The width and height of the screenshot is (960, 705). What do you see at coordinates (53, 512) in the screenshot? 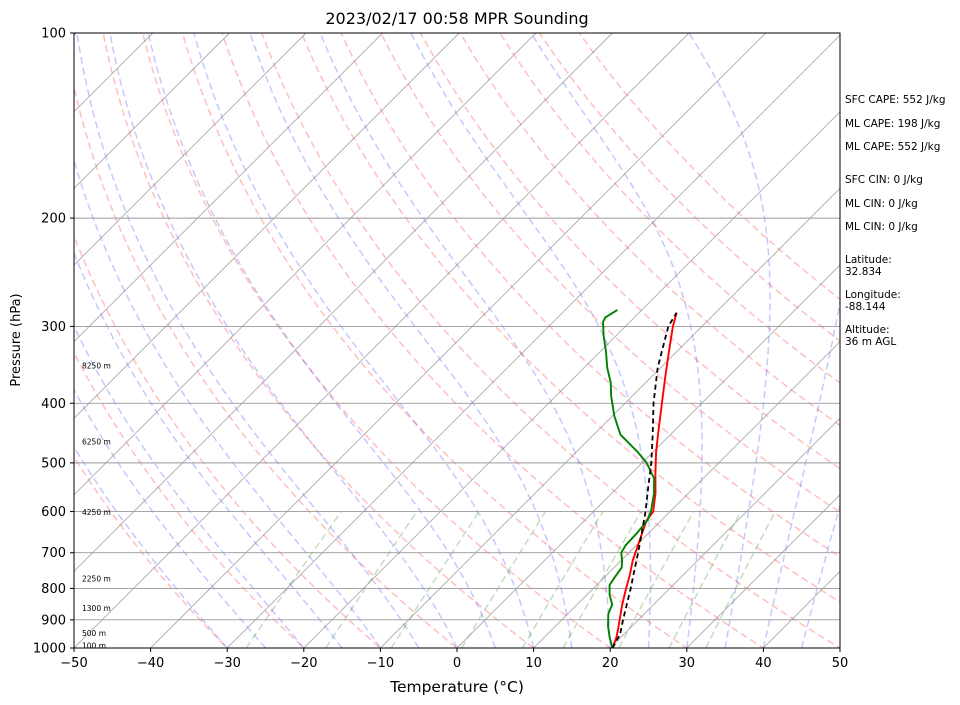
I see `y-tick-label: 600` at bounding box center [53, 512].